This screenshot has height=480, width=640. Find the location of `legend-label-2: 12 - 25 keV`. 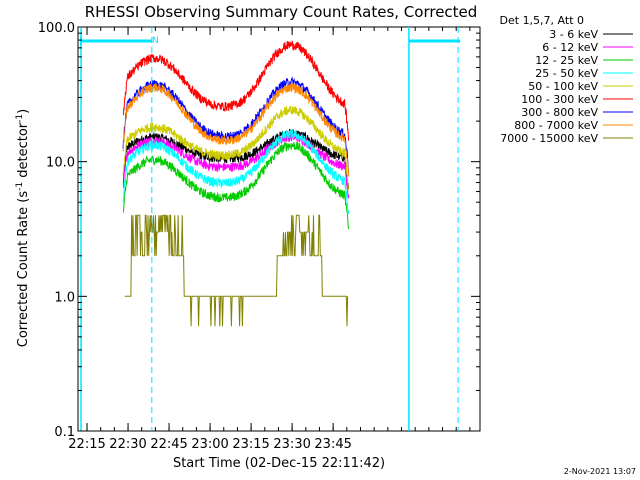

legend-label-2: 12 - 25 keV is located at coordinates (566, 60).